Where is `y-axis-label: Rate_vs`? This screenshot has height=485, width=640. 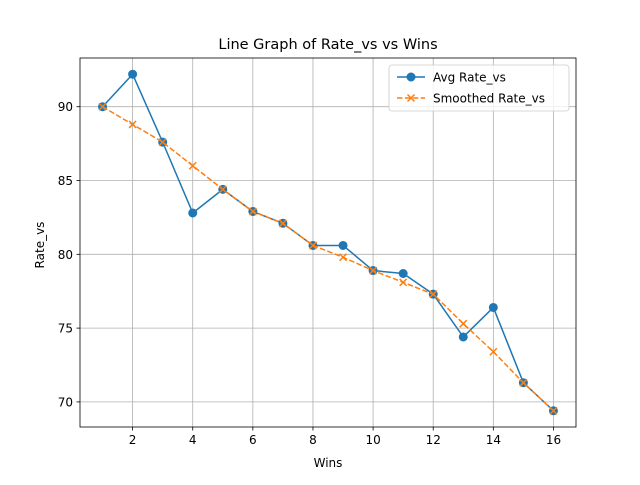 y-axis-label: Rate_vs is located at coordinates (40, 245).